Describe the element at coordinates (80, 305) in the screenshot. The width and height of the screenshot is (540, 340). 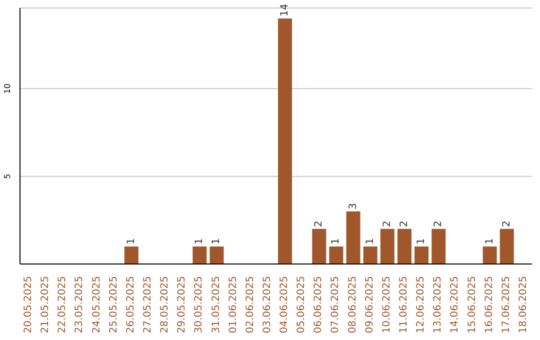
I see `x-tick-label: 23.05.2025` at that location.